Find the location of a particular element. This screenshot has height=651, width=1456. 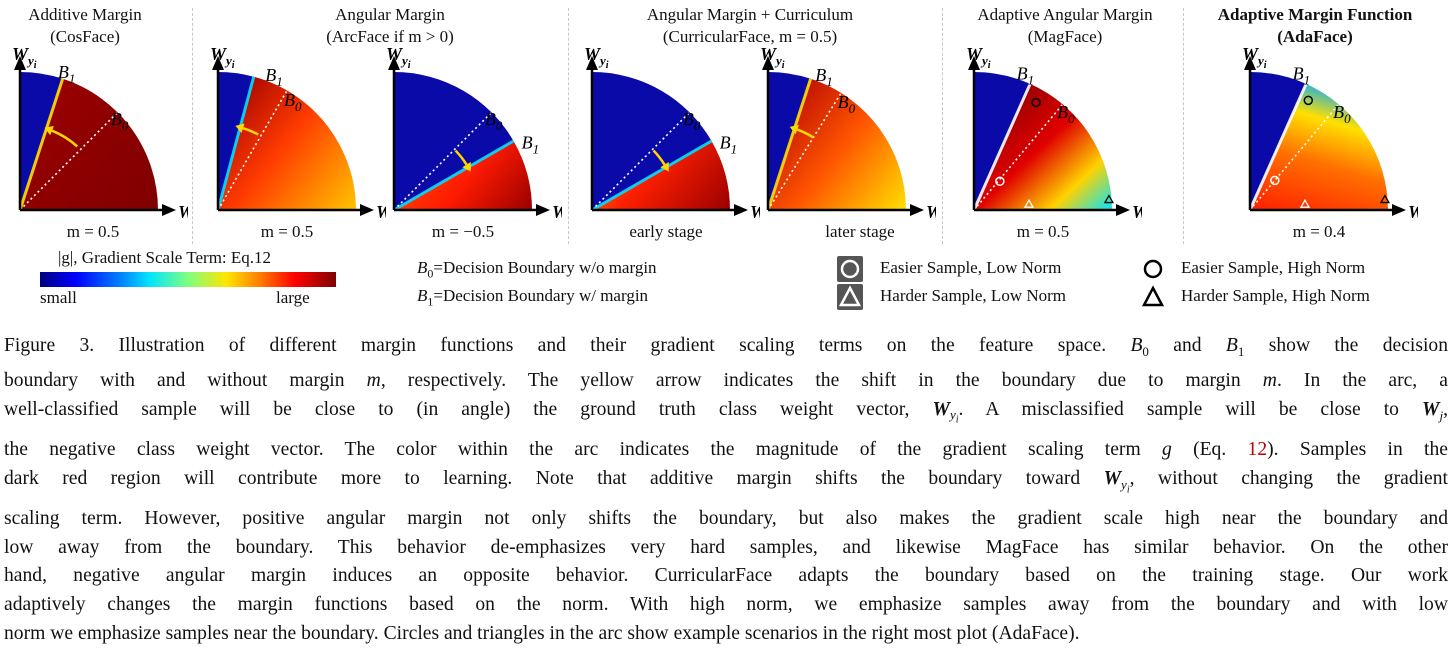

title-cosface: Additive Margin (CosFace) is located at coordinates (85, 25).